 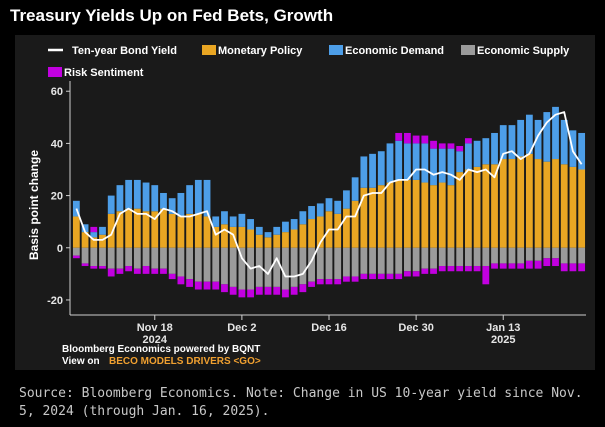 What do you see at coordinates (209, 50) in the screenshot?
I see `legend-swatch-monetary` at bounding box center [209, 50].